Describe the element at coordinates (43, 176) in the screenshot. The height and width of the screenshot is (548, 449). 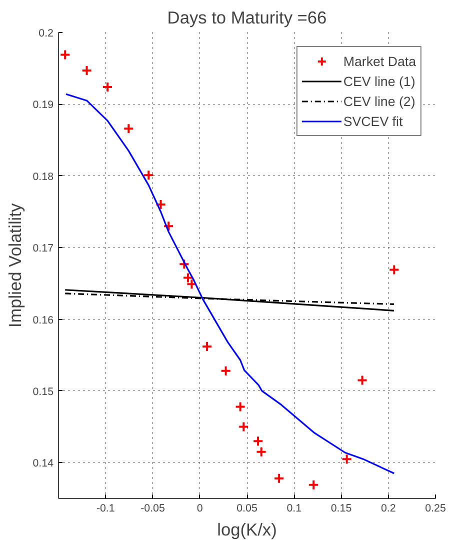
I see `y-tick-label: 0.18` at that location.